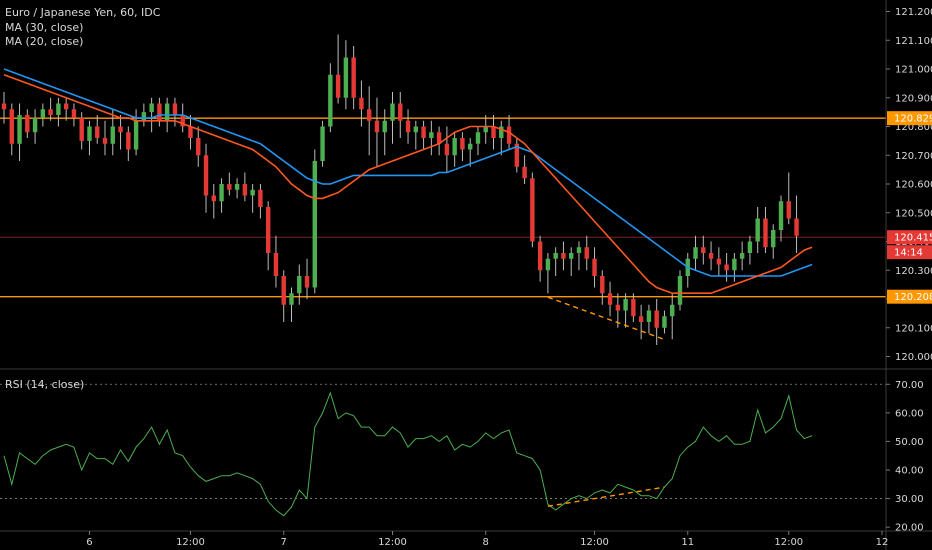  What do you see at coordinates (687, 542) in the screenshot?
I see `time-tick-label: 11` at bounding box center [687, 542].